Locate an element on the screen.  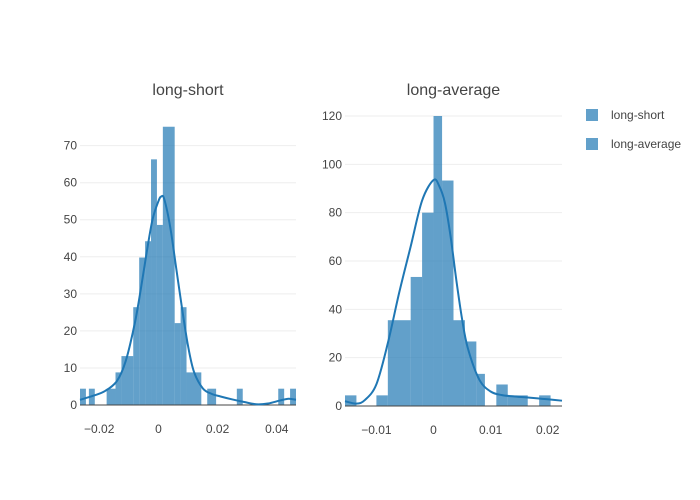
subplot-title: long-average is located at coordinates (454, 90).